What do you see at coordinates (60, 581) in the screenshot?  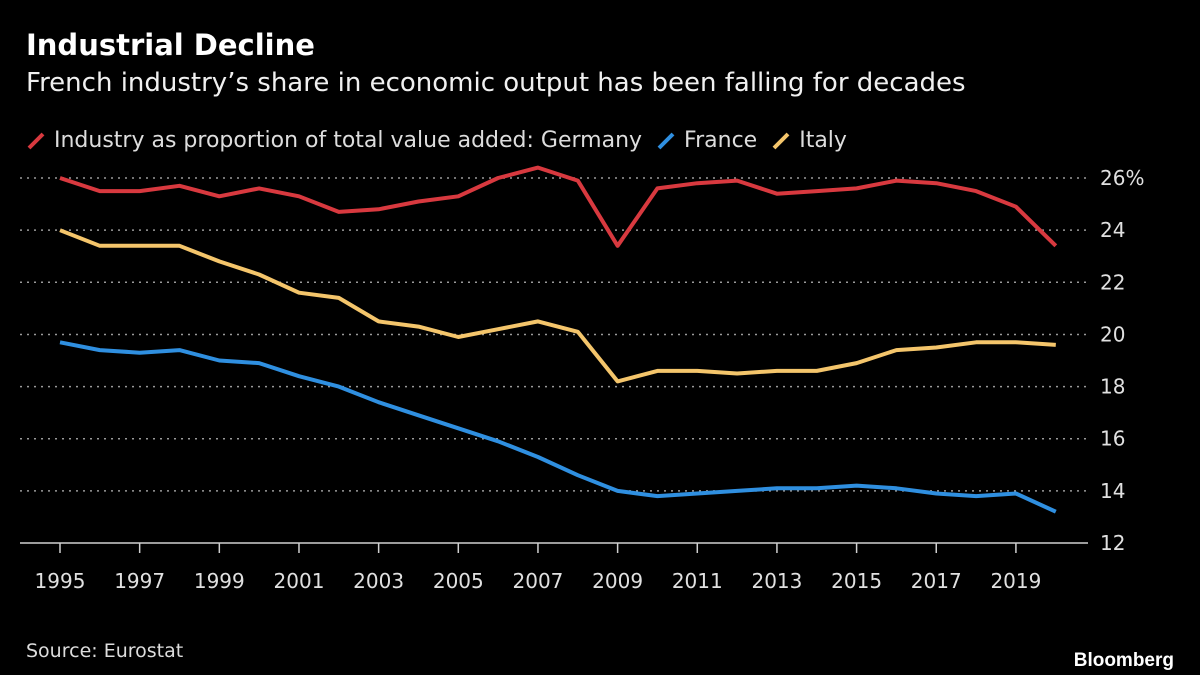 I see `x-tick-label: 1995` at bounding box center [60, 581].